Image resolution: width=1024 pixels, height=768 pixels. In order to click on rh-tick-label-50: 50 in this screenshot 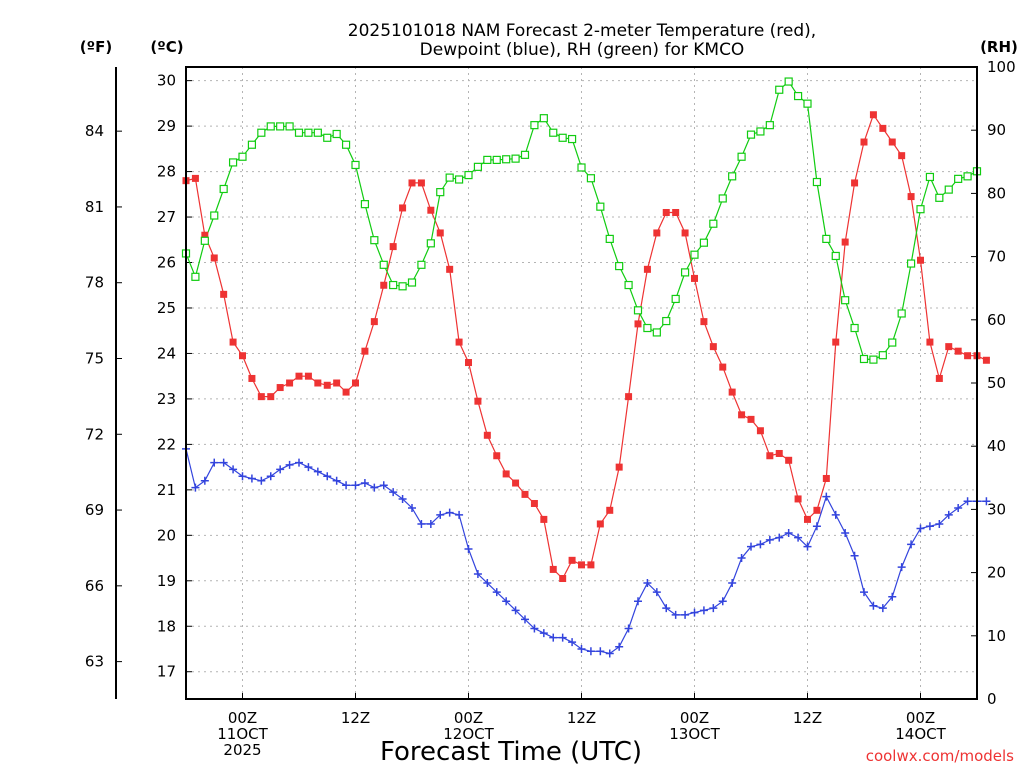, I will do `click(996, 383)`.